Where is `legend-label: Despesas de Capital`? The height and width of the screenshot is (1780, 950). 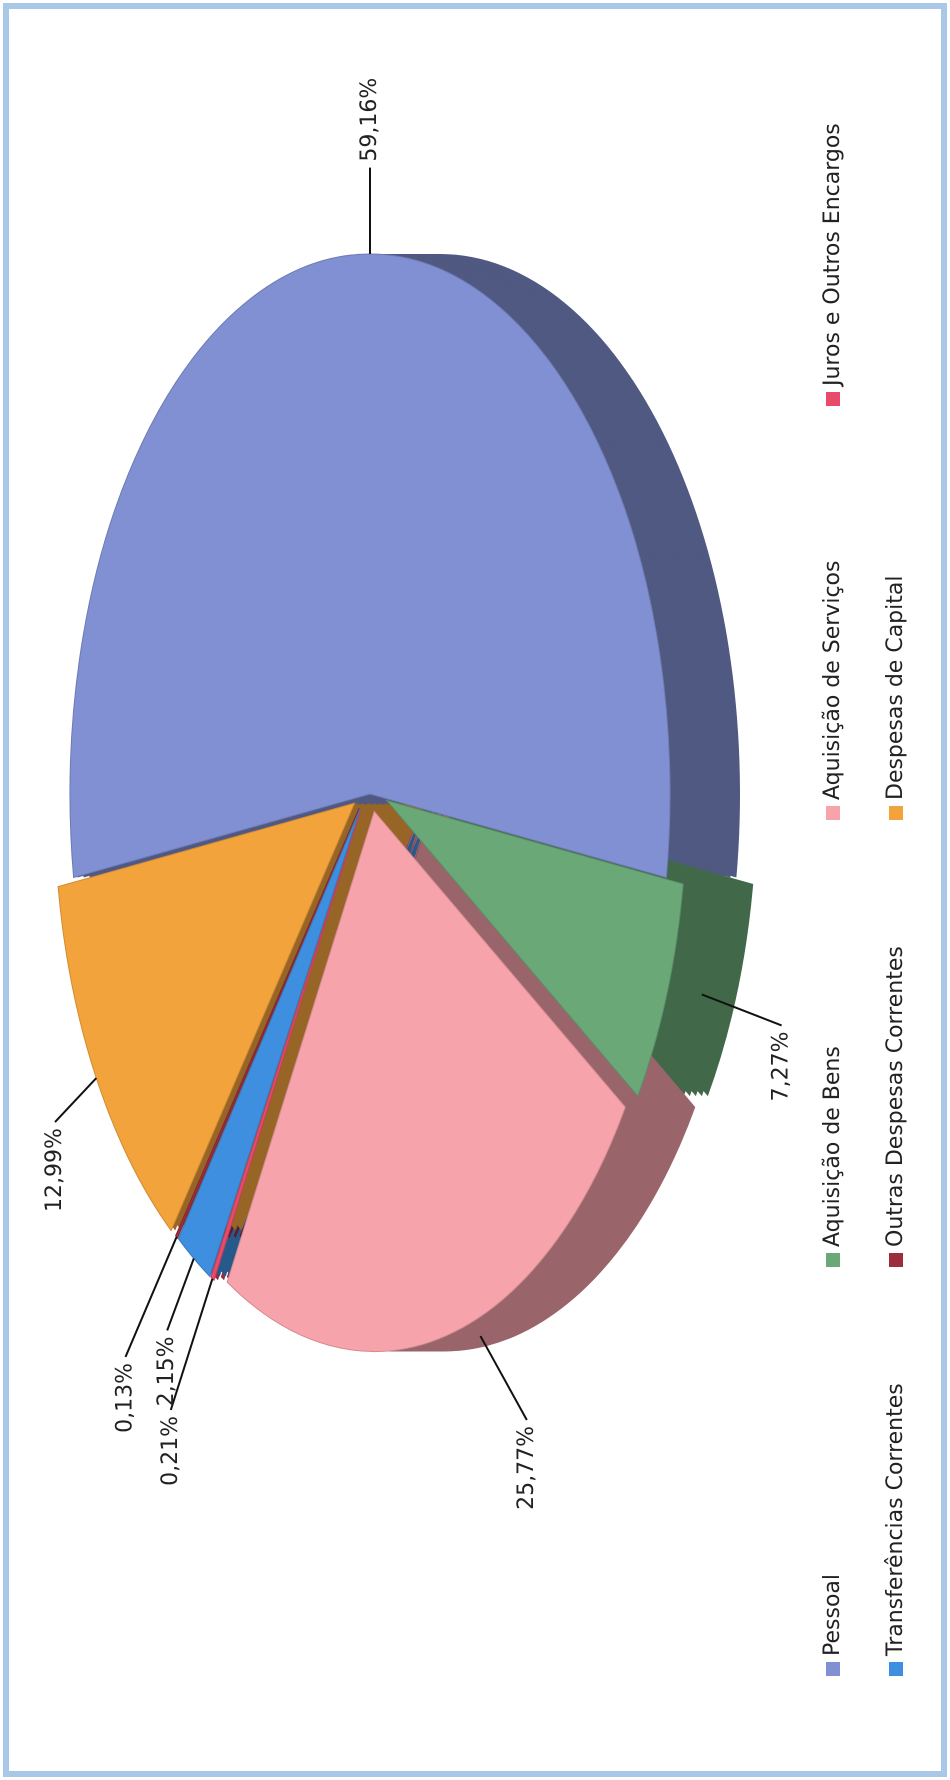
legend-label: Despesas de Capital is located at coordinates (895, 688).